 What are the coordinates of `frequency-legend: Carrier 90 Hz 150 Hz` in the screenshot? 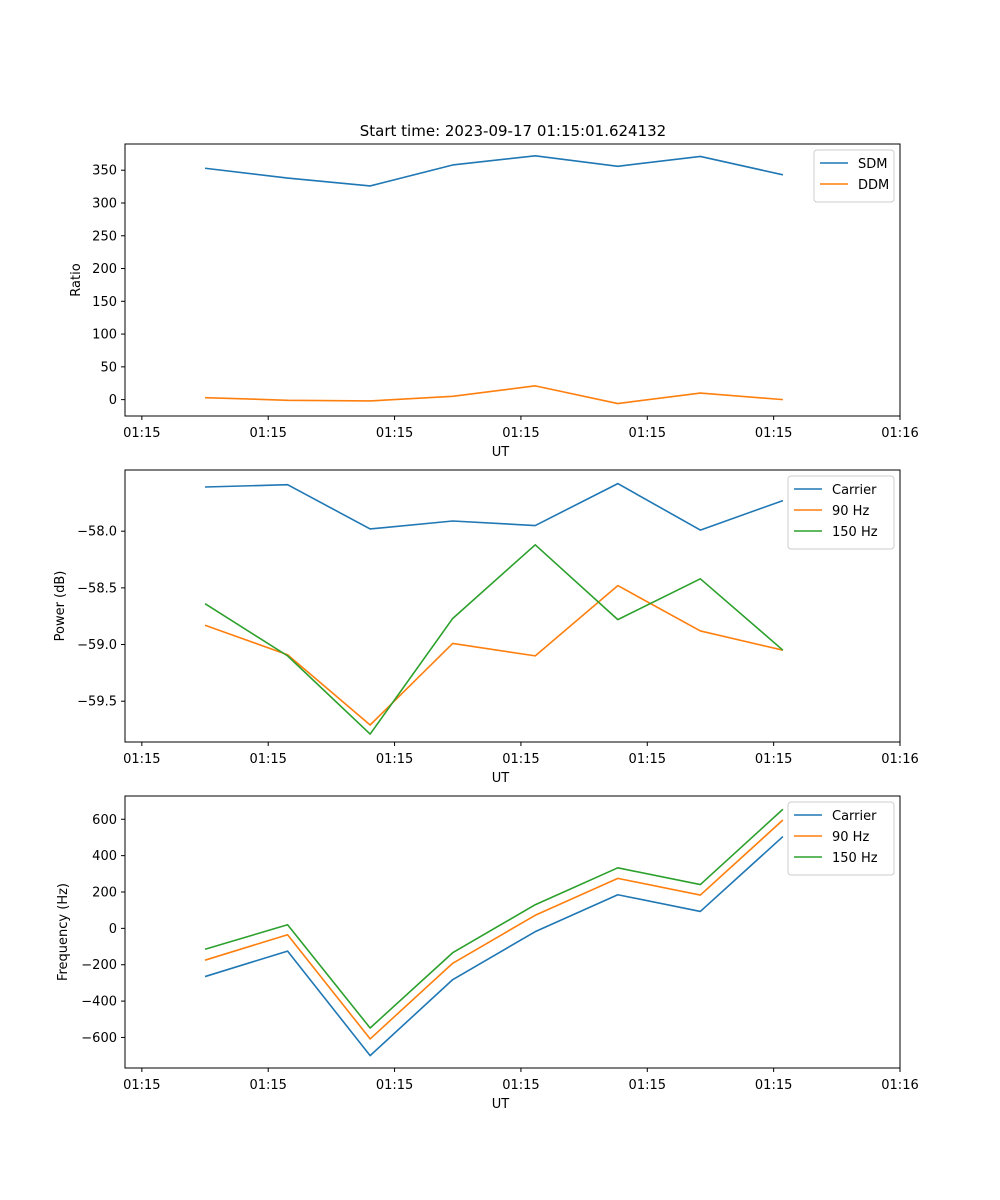 It's located at (841, 838).